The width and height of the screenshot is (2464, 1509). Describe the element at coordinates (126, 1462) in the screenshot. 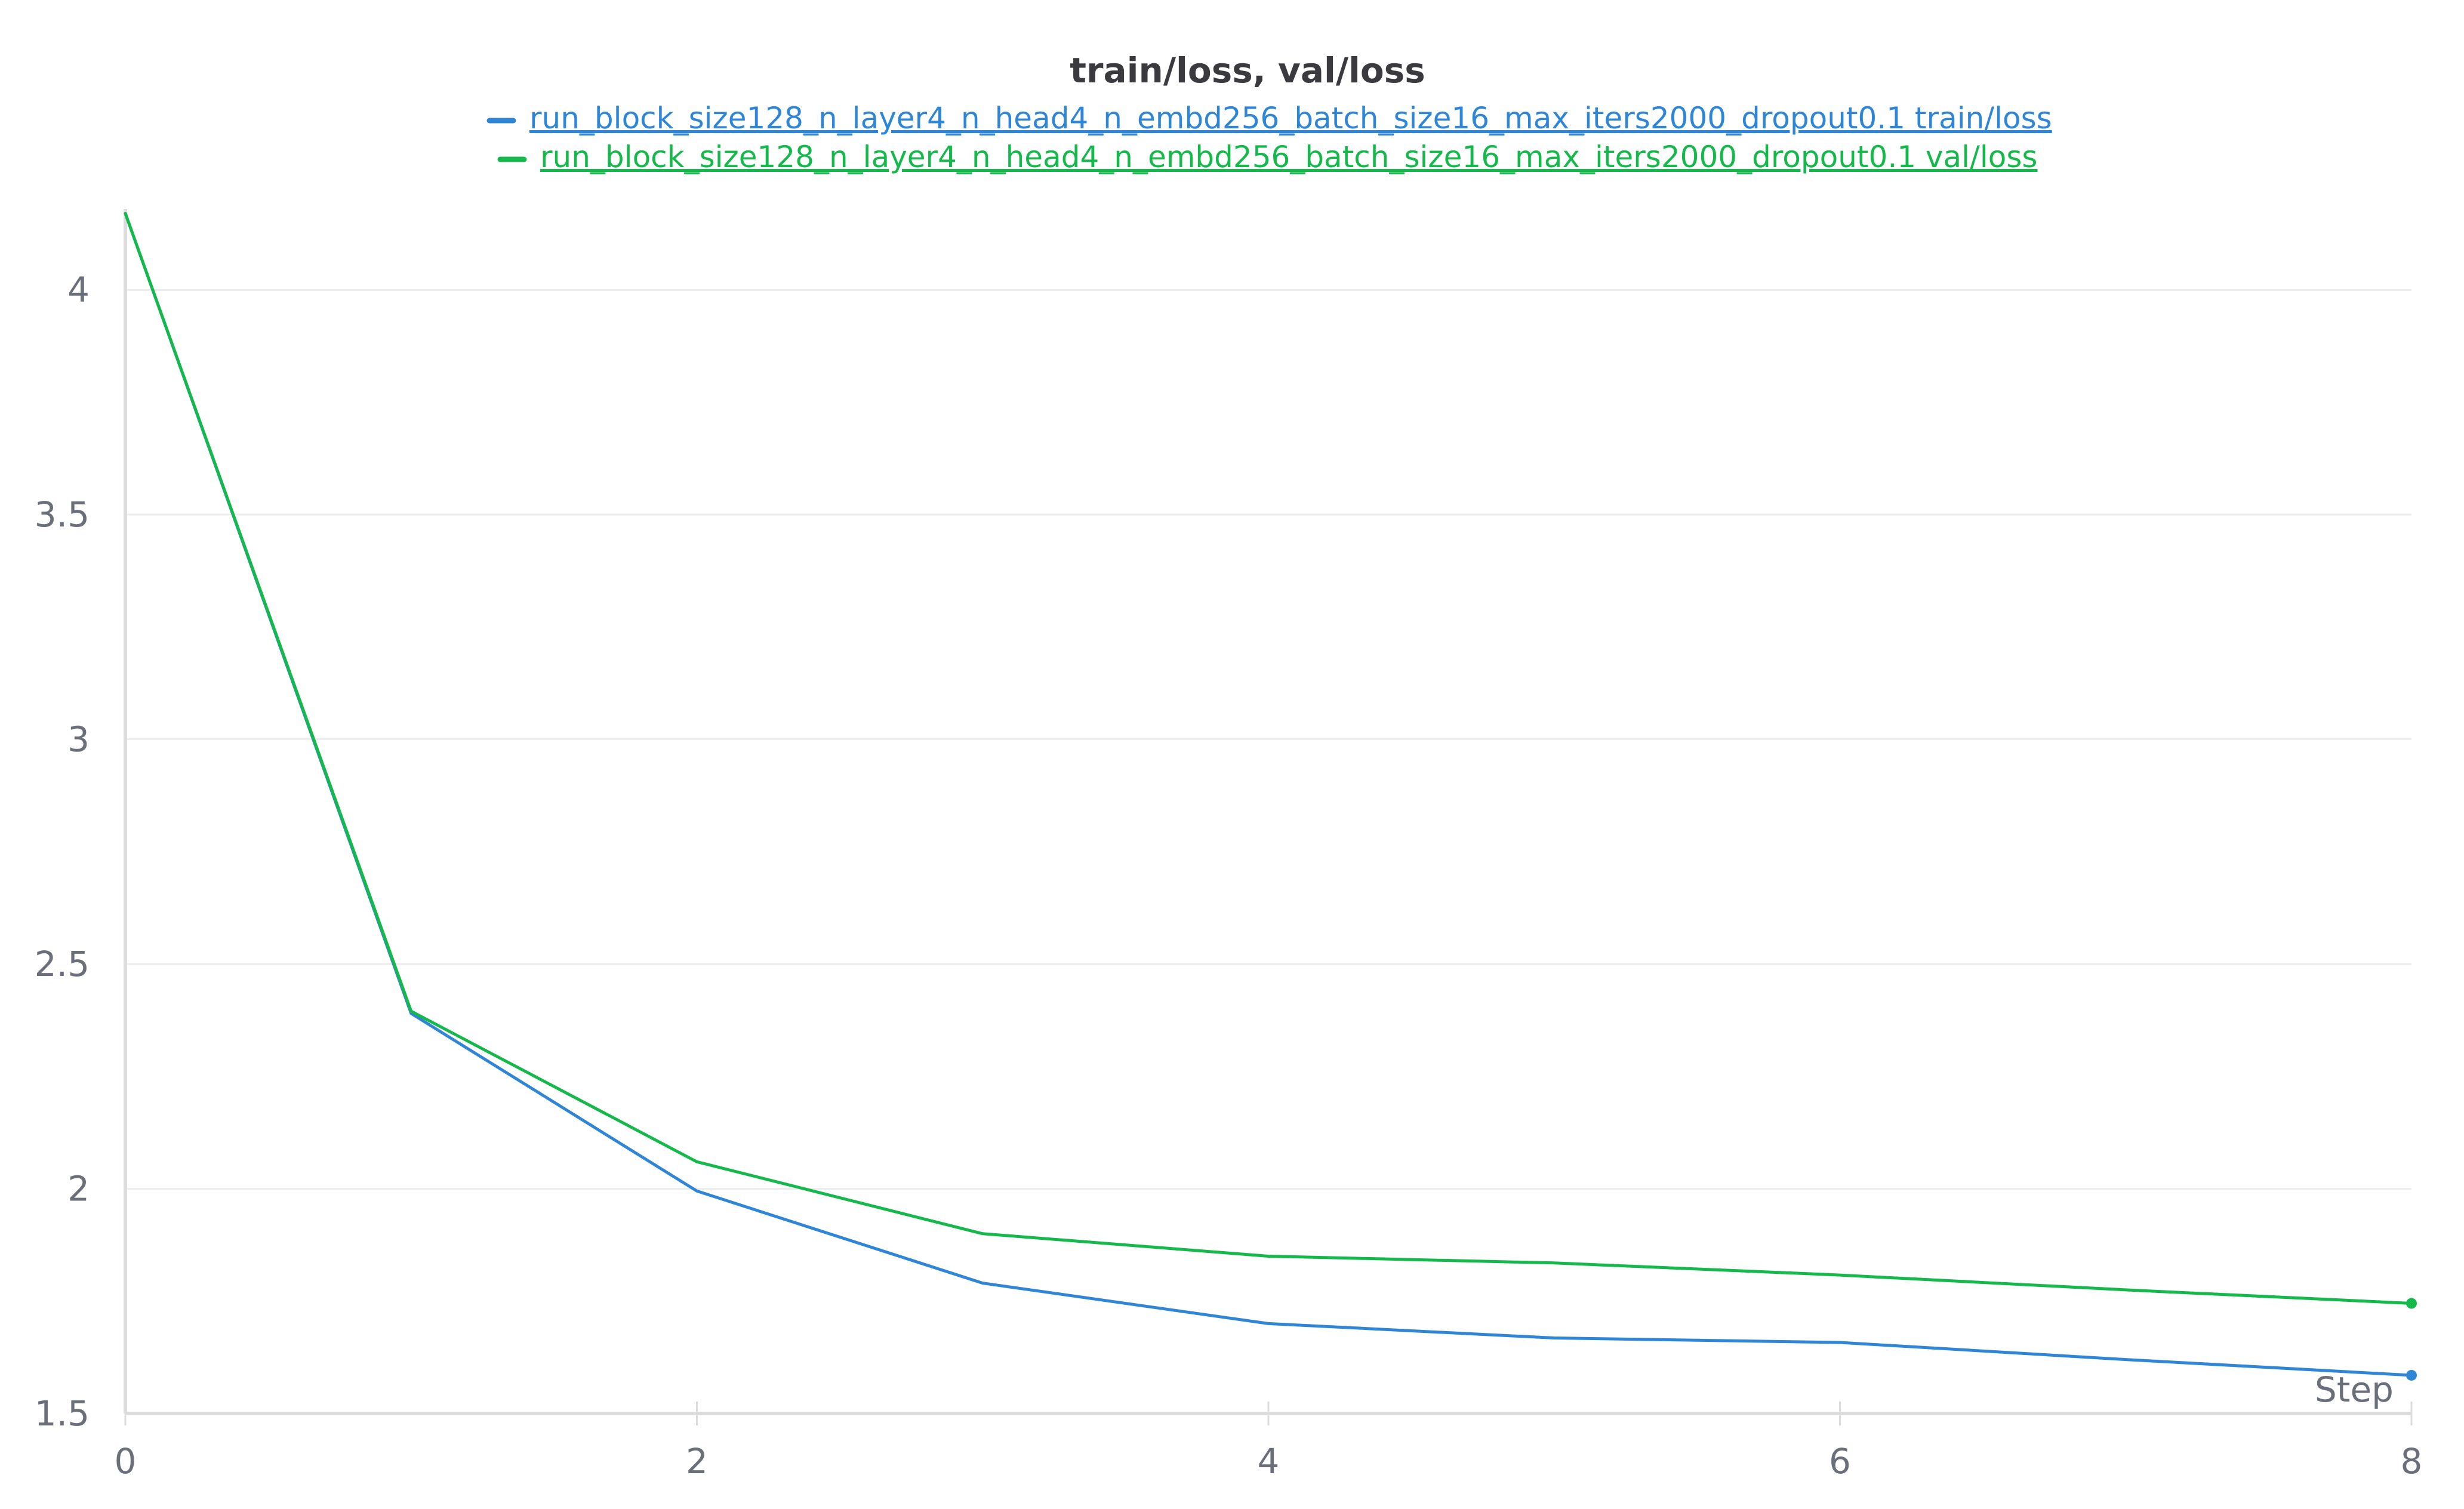

I see `x-tick-label: 0` at that location.